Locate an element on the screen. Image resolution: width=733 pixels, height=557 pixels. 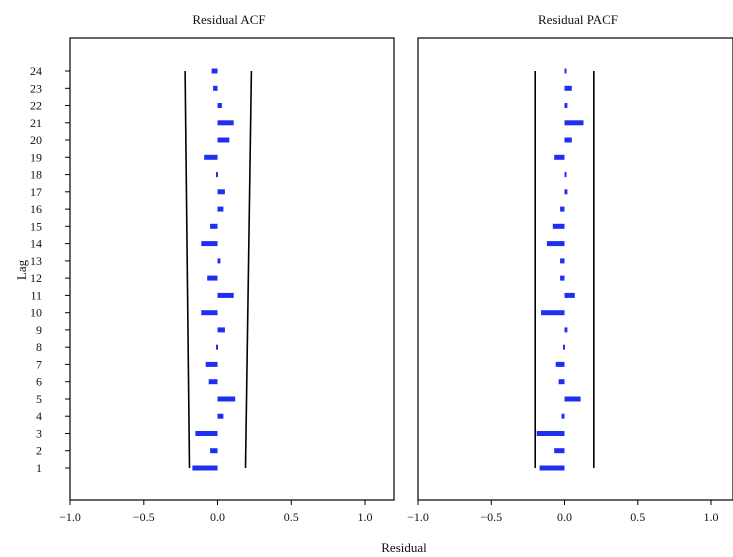
acf-confidence-bands is located at coordinates (218, 269).